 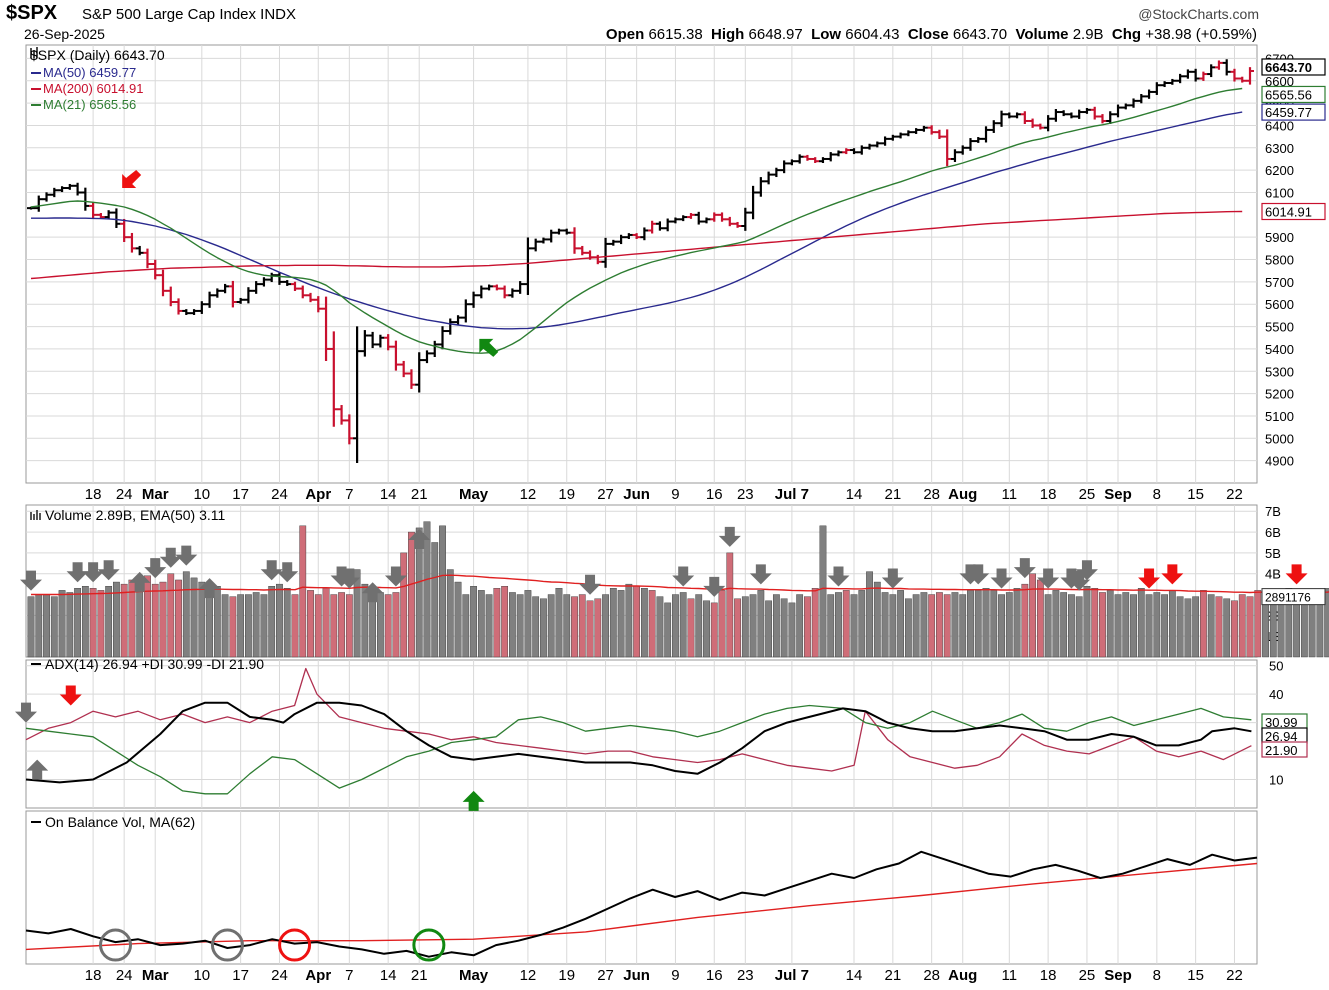 I want to click on symbol-description: S&P 500 Large Cap Index INDX, so click(x=189, y=14).